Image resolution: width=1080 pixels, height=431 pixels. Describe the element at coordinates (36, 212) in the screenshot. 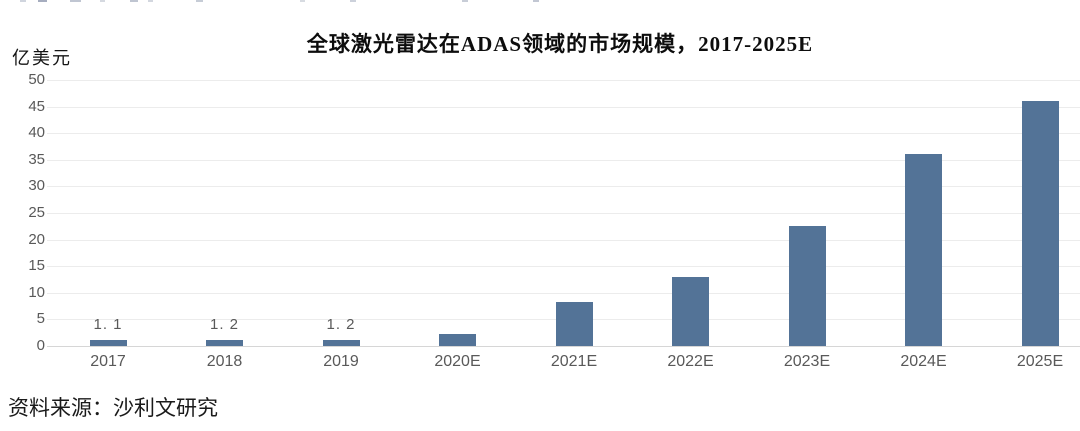

I see `y-tick-label-25: 25` at that location.